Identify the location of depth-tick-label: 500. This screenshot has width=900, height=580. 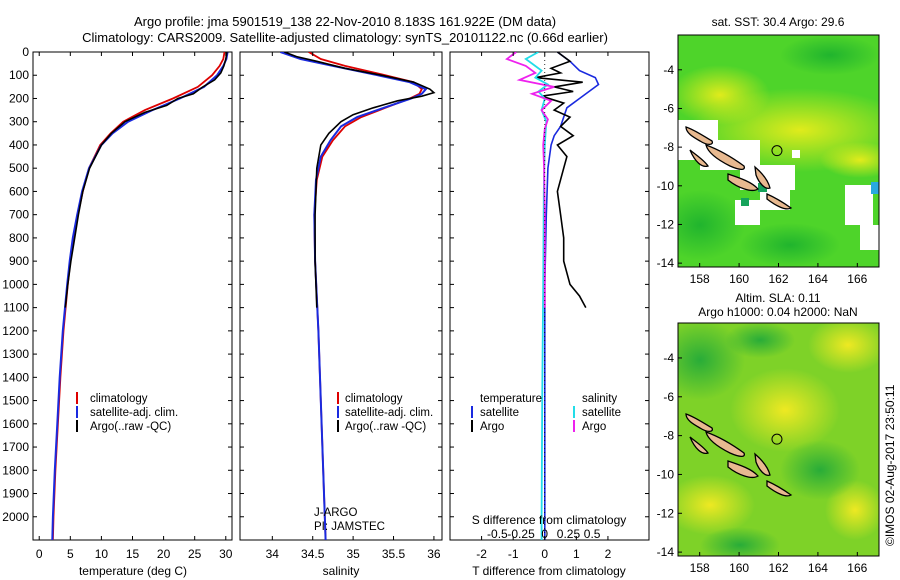
(19, 168).